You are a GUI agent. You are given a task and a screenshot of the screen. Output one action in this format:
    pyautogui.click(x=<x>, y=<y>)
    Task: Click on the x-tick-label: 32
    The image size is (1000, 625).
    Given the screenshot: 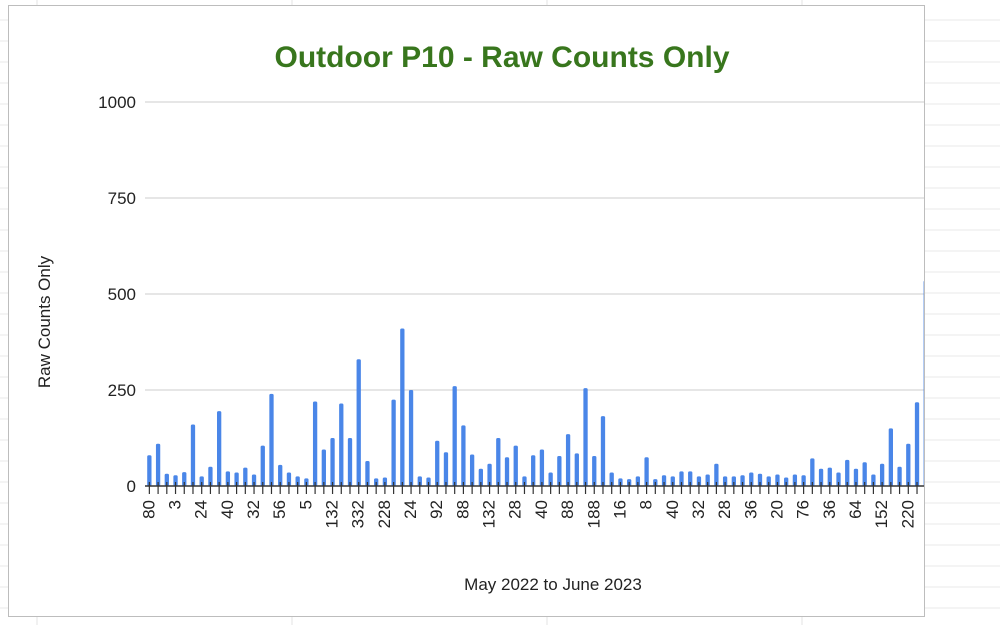 What is the action you would take?
    pyautogui.click(x=253, y=509)
    